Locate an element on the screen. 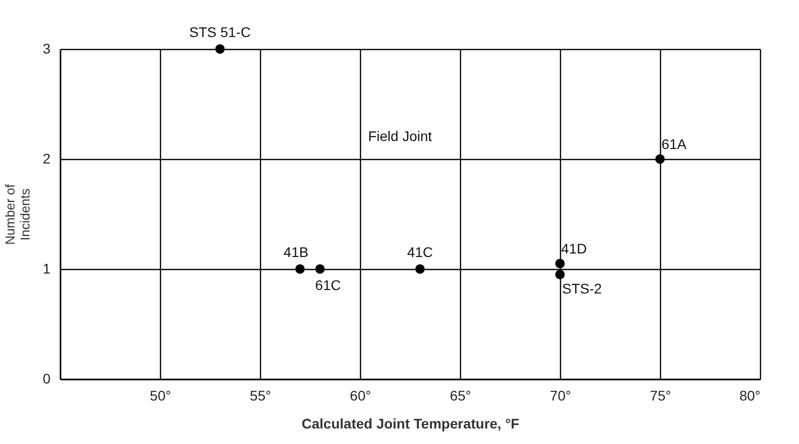  x-tick-label: 55° is located at coordinates (261, 396).